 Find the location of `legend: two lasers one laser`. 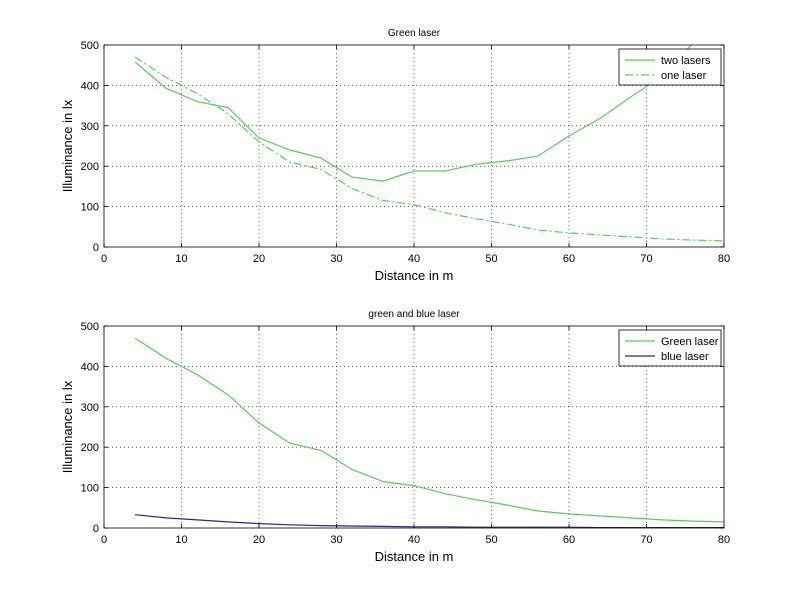

legend: two lasers one laser is located at coordinates (670, 67).